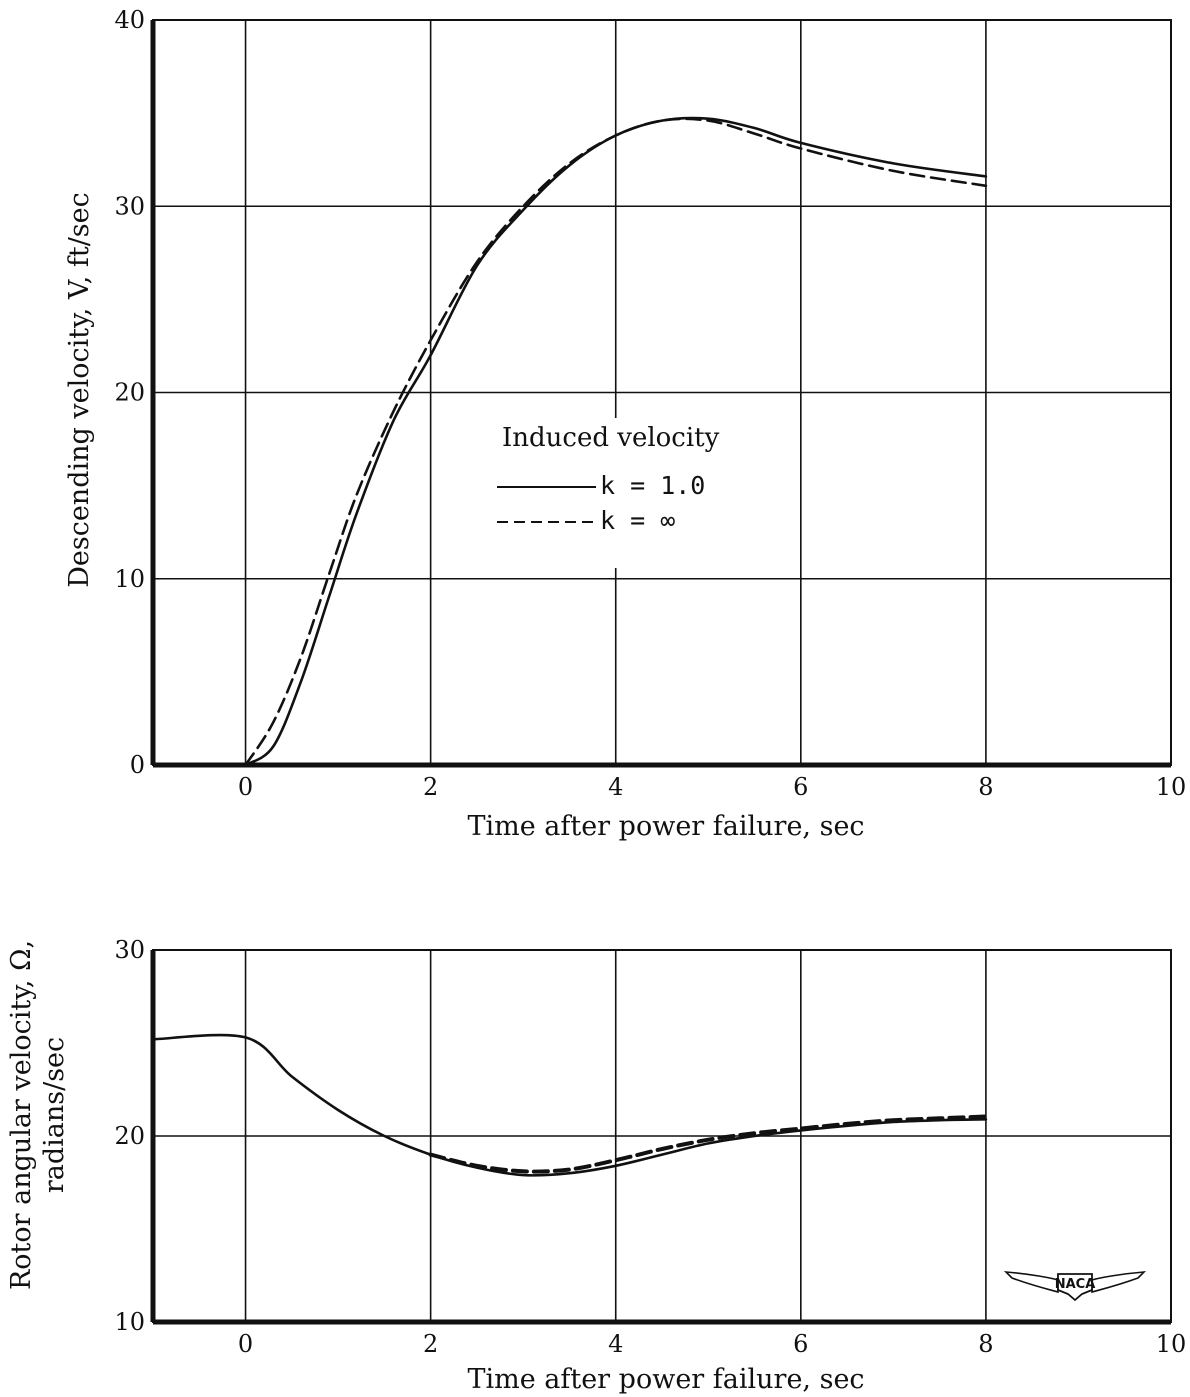 The height and width of the screenshot is (1397, 1190). What do you see at coordinates (79, 390) in the screenshot?
I see `y-axis-label: Descending velocity, V, ft/sec` at bounding box center [79, 390].